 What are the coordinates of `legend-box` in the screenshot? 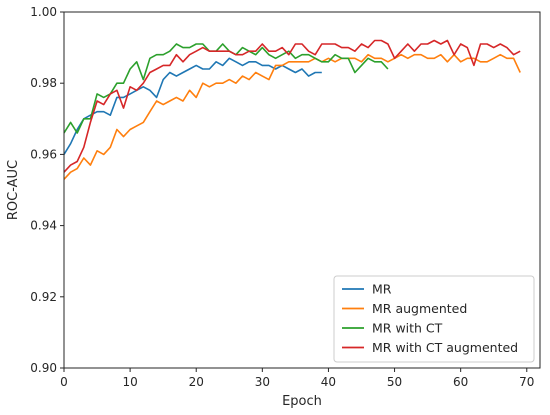 It's located at (434, 319).